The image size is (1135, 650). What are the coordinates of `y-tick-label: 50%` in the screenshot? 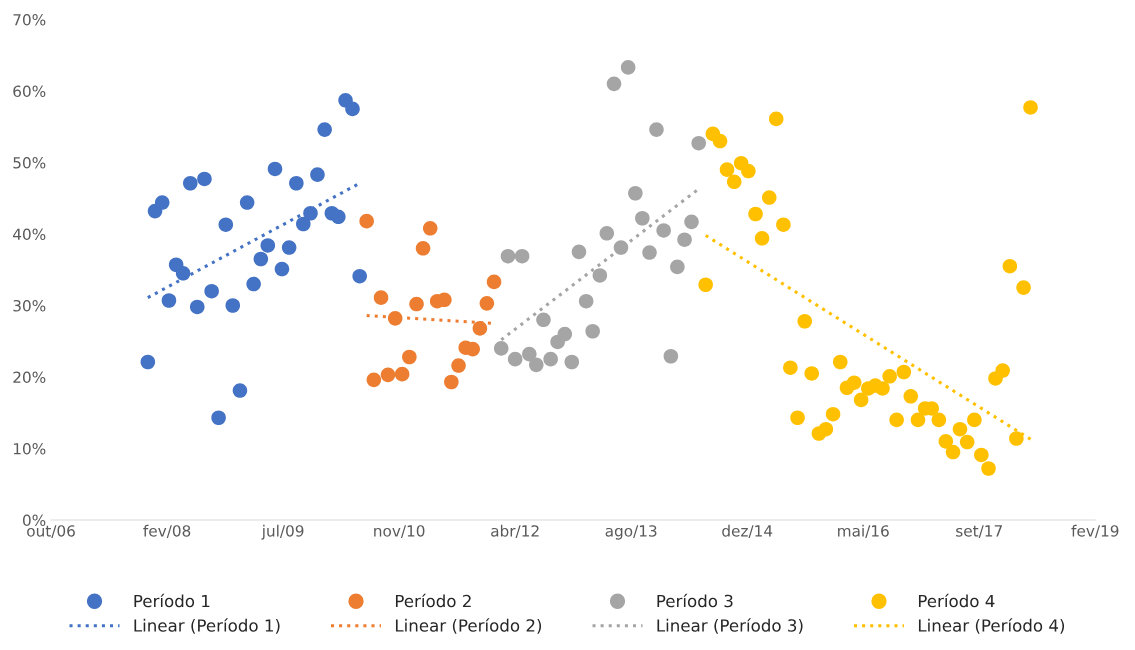 It's located at (29, 162).